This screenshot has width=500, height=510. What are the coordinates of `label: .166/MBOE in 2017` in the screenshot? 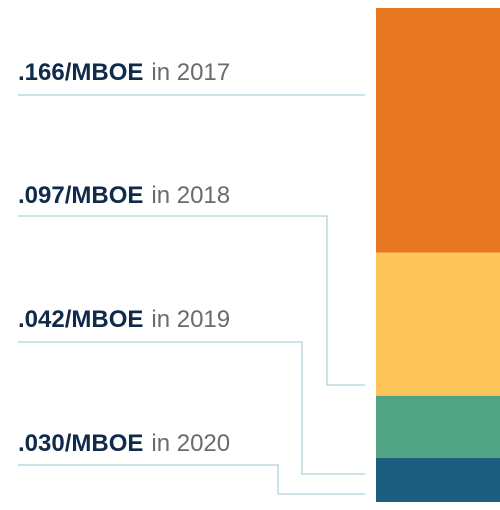 It's located at (124, 72).